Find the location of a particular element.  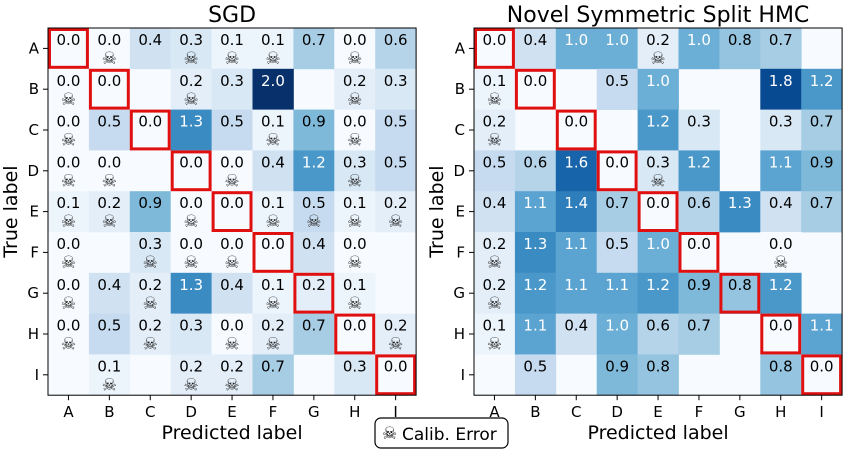

cell-value-label: 0.8 is located at coordinates (781, 366).